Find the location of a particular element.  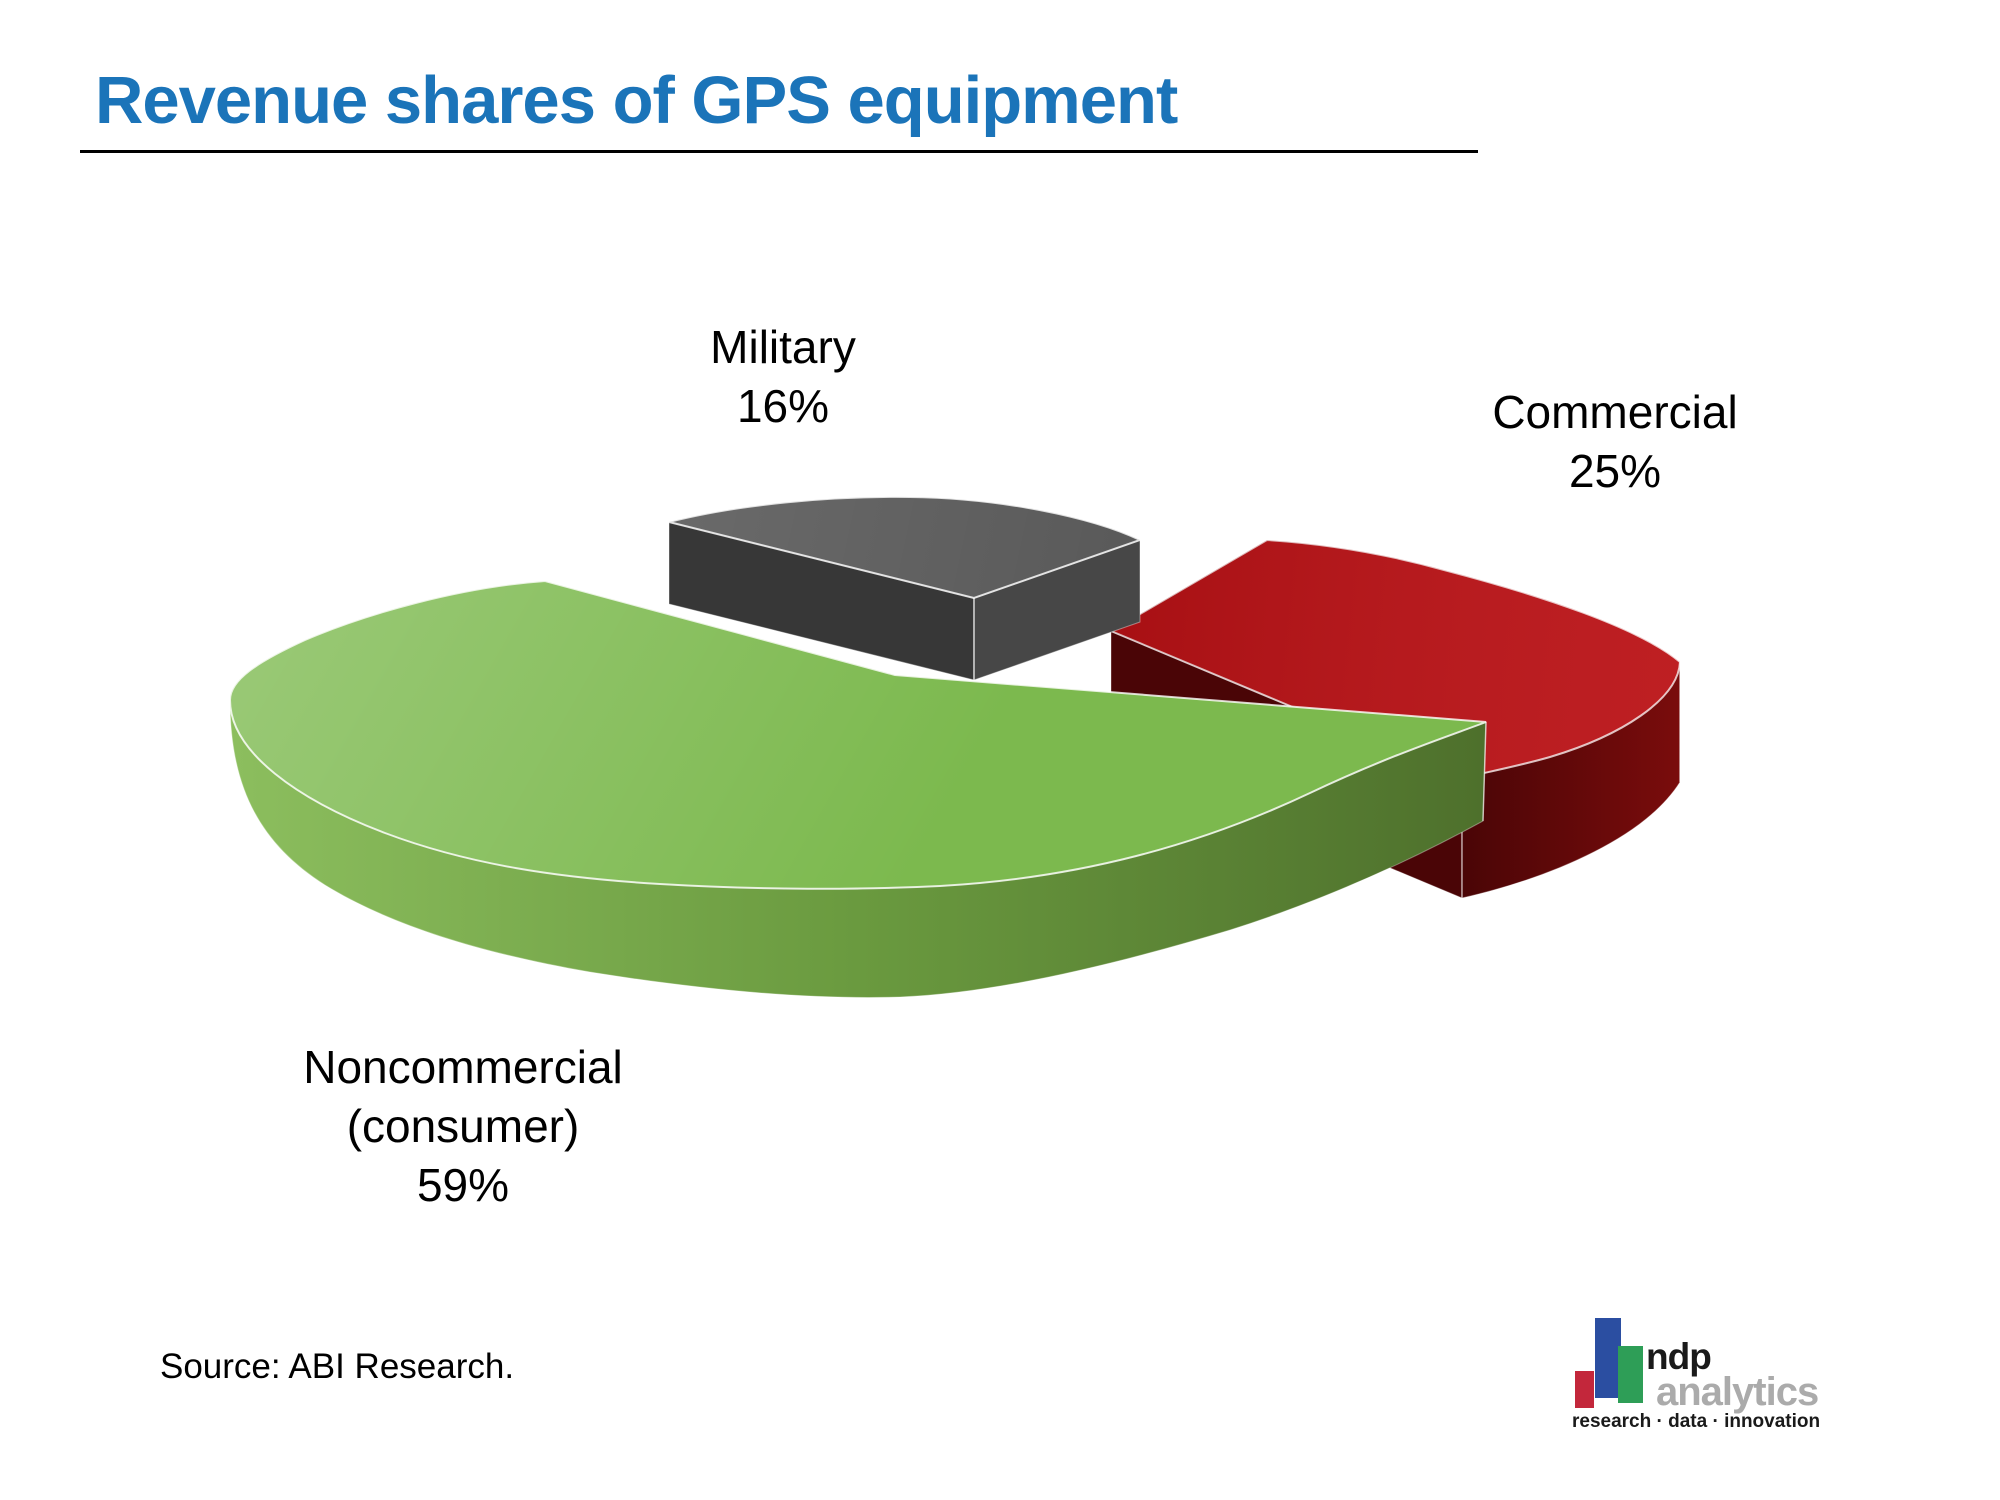

logo-bar-green-icon is located at coordinates (1630, 1374).